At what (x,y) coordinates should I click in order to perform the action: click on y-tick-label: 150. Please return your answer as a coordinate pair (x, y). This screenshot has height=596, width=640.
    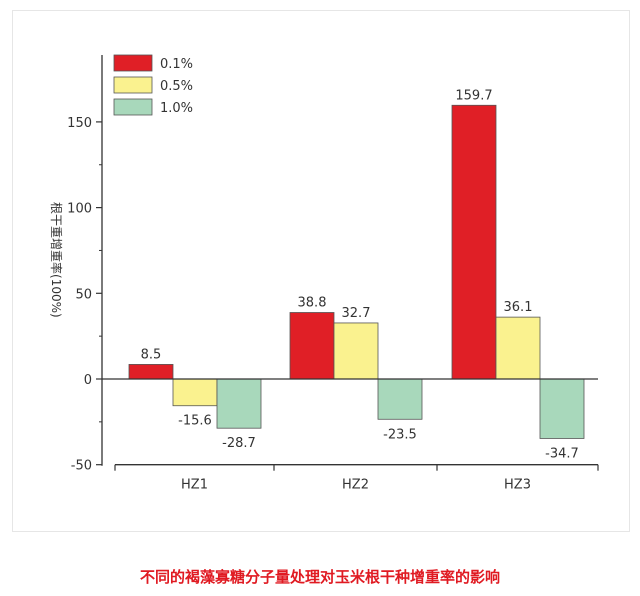
    Looking at the image, I should click on (79, 123).